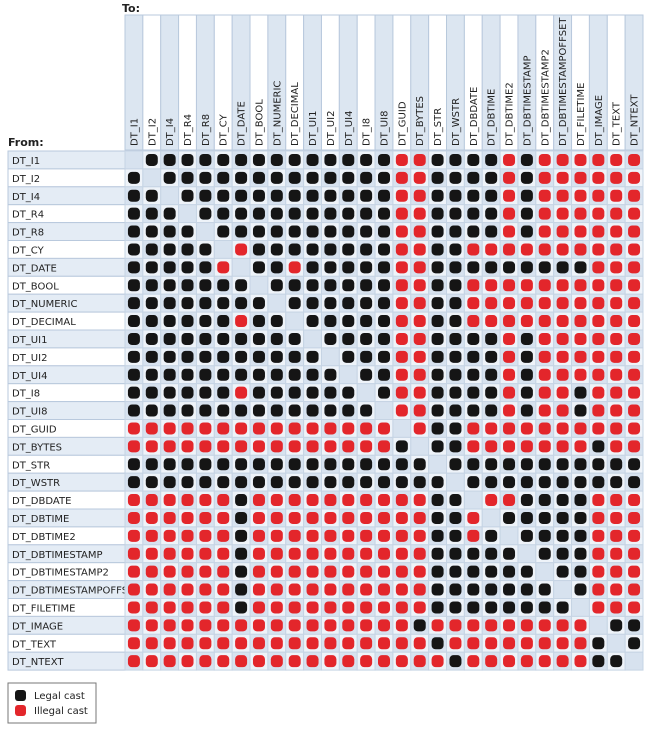  I want to click on column-header: DT_I8, so click(367, 132).